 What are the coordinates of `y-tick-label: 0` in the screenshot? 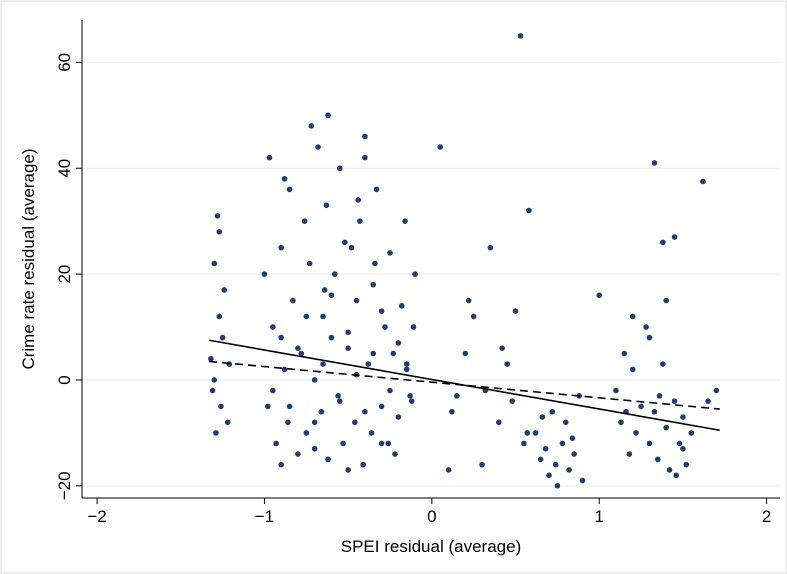 It's located at (64, 379).